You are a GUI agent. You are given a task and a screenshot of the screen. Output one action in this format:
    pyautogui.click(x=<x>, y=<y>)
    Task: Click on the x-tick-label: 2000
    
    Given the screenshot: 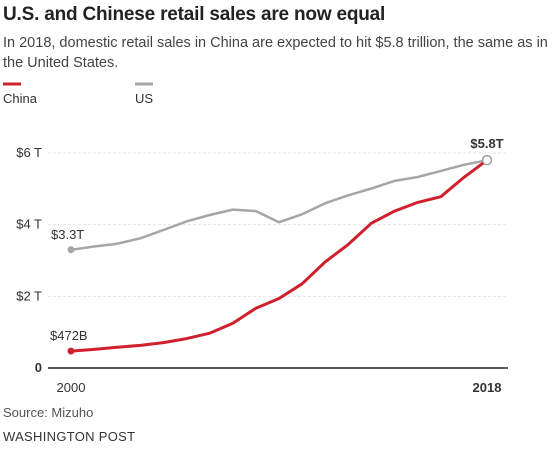 What is the action you would take?
    pyautogui.click(x=71, y=387)
    